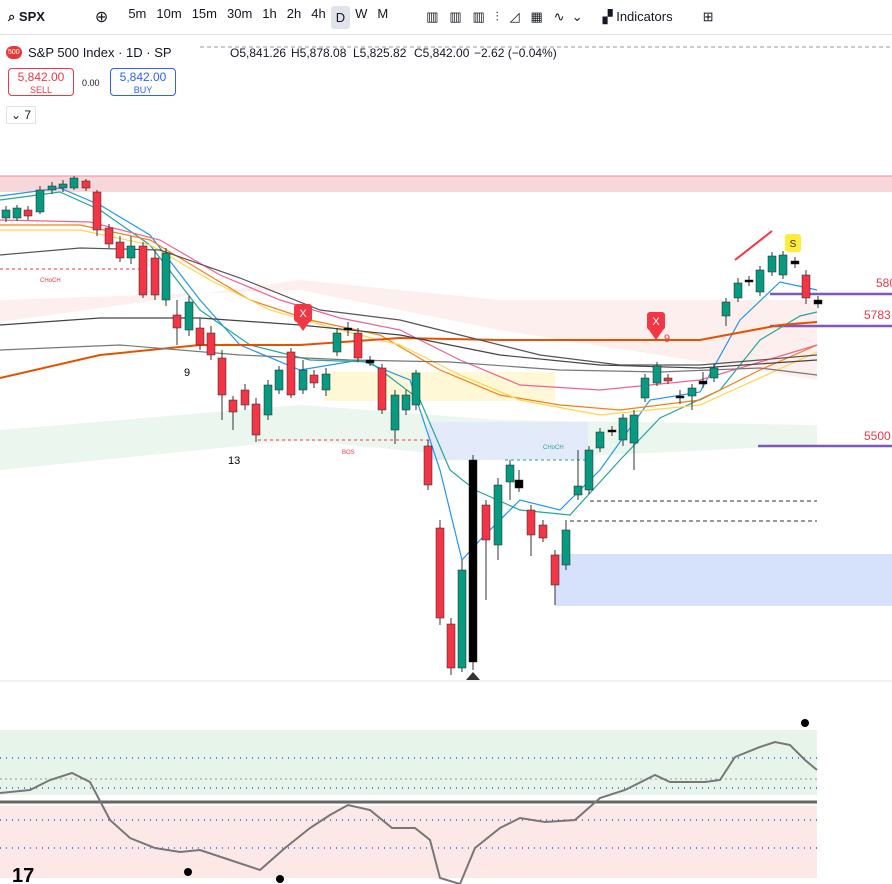  I want to click on legend-title: S&P 500 Index · 1D · SP, so click(100, 52).